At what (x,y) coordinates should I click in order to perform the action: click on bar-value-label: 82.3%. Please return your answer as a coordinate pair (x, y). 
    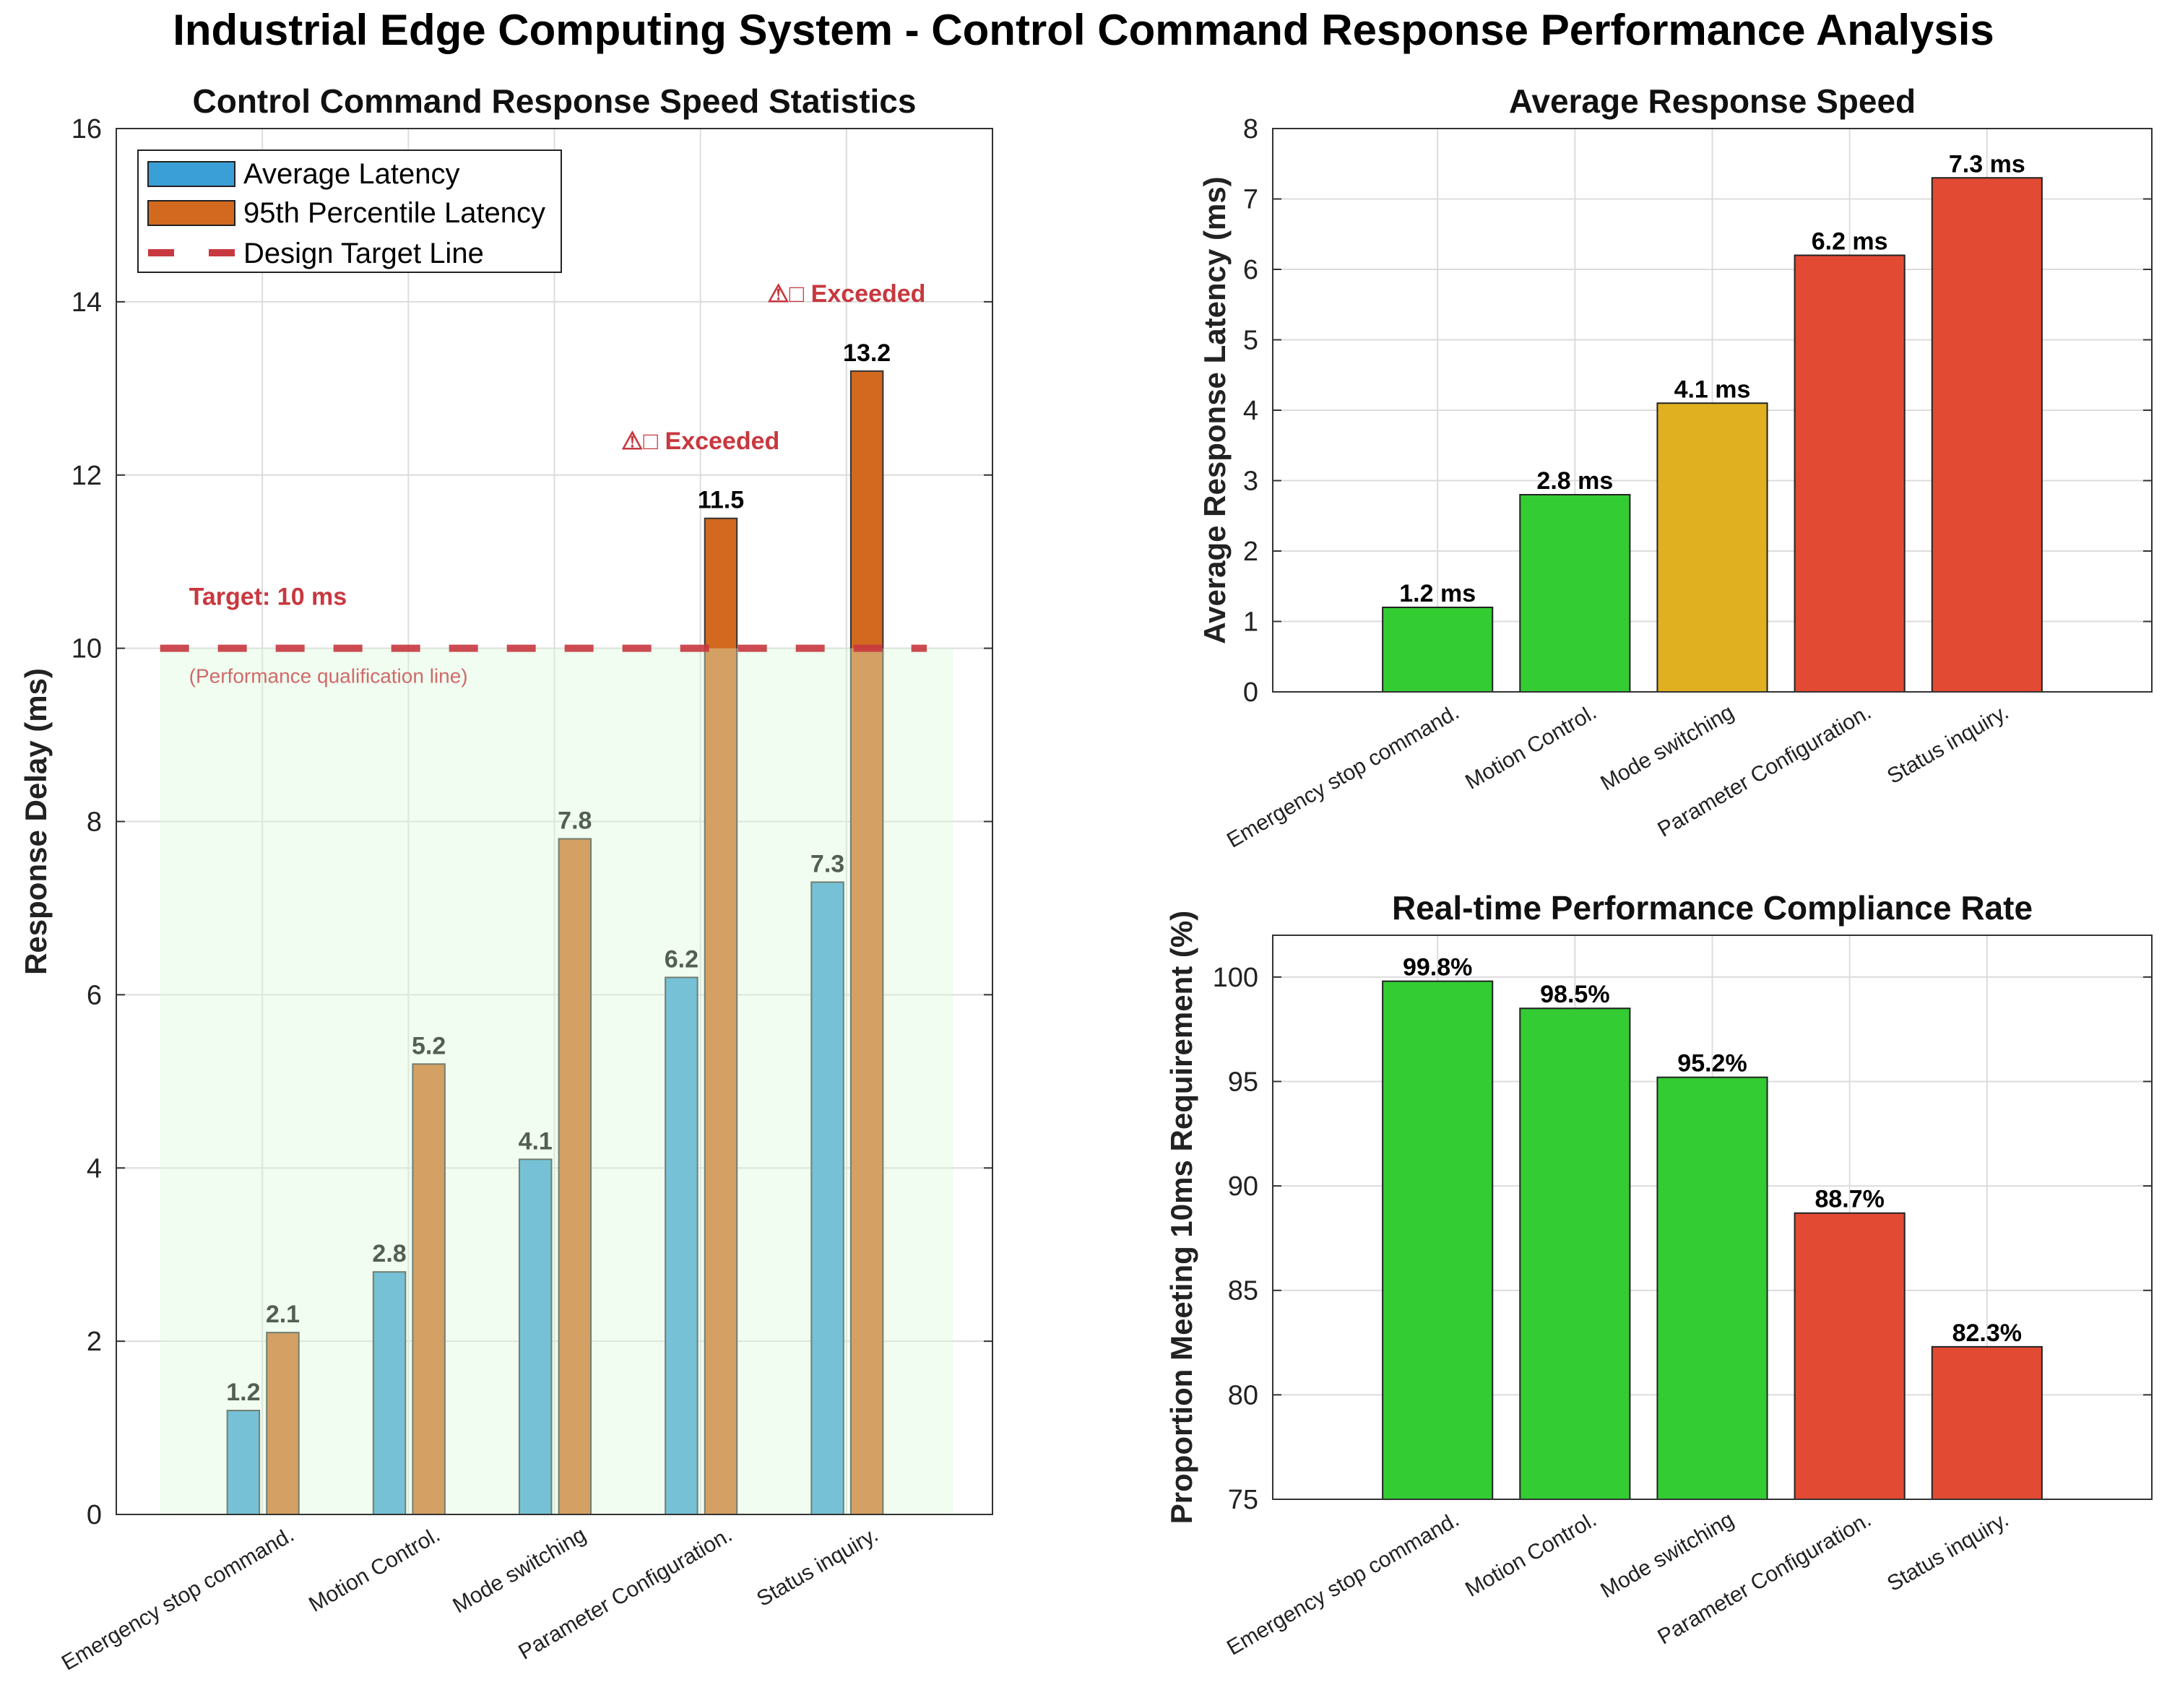
    Looking at the image, I should click on (1987, 1333).